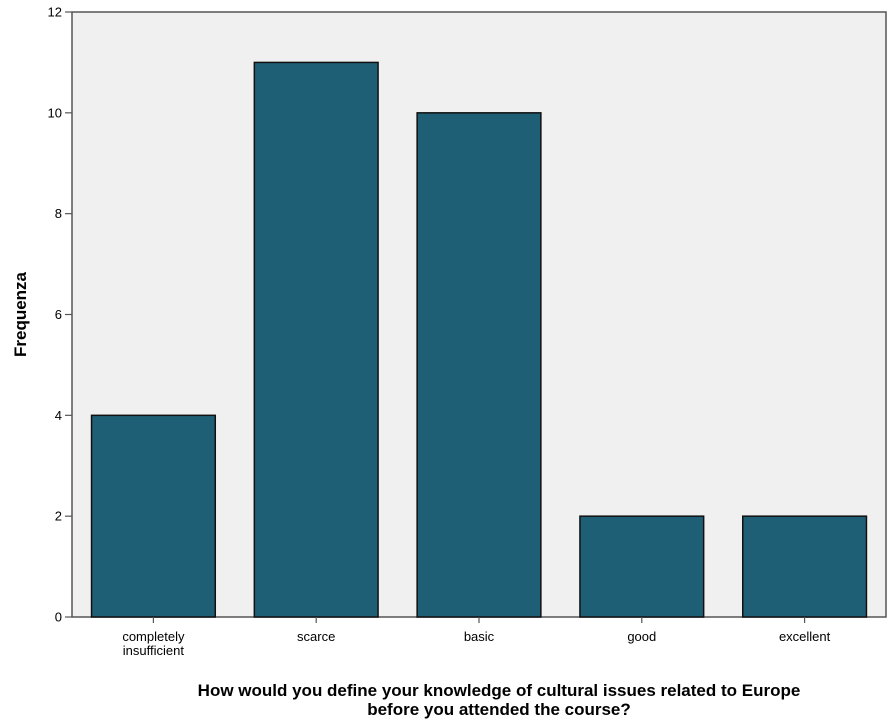  What do you see at coordinates (641, 636) in the screenshot?
I see `x-tick-label-3: good` at bounding box center [641, 636].